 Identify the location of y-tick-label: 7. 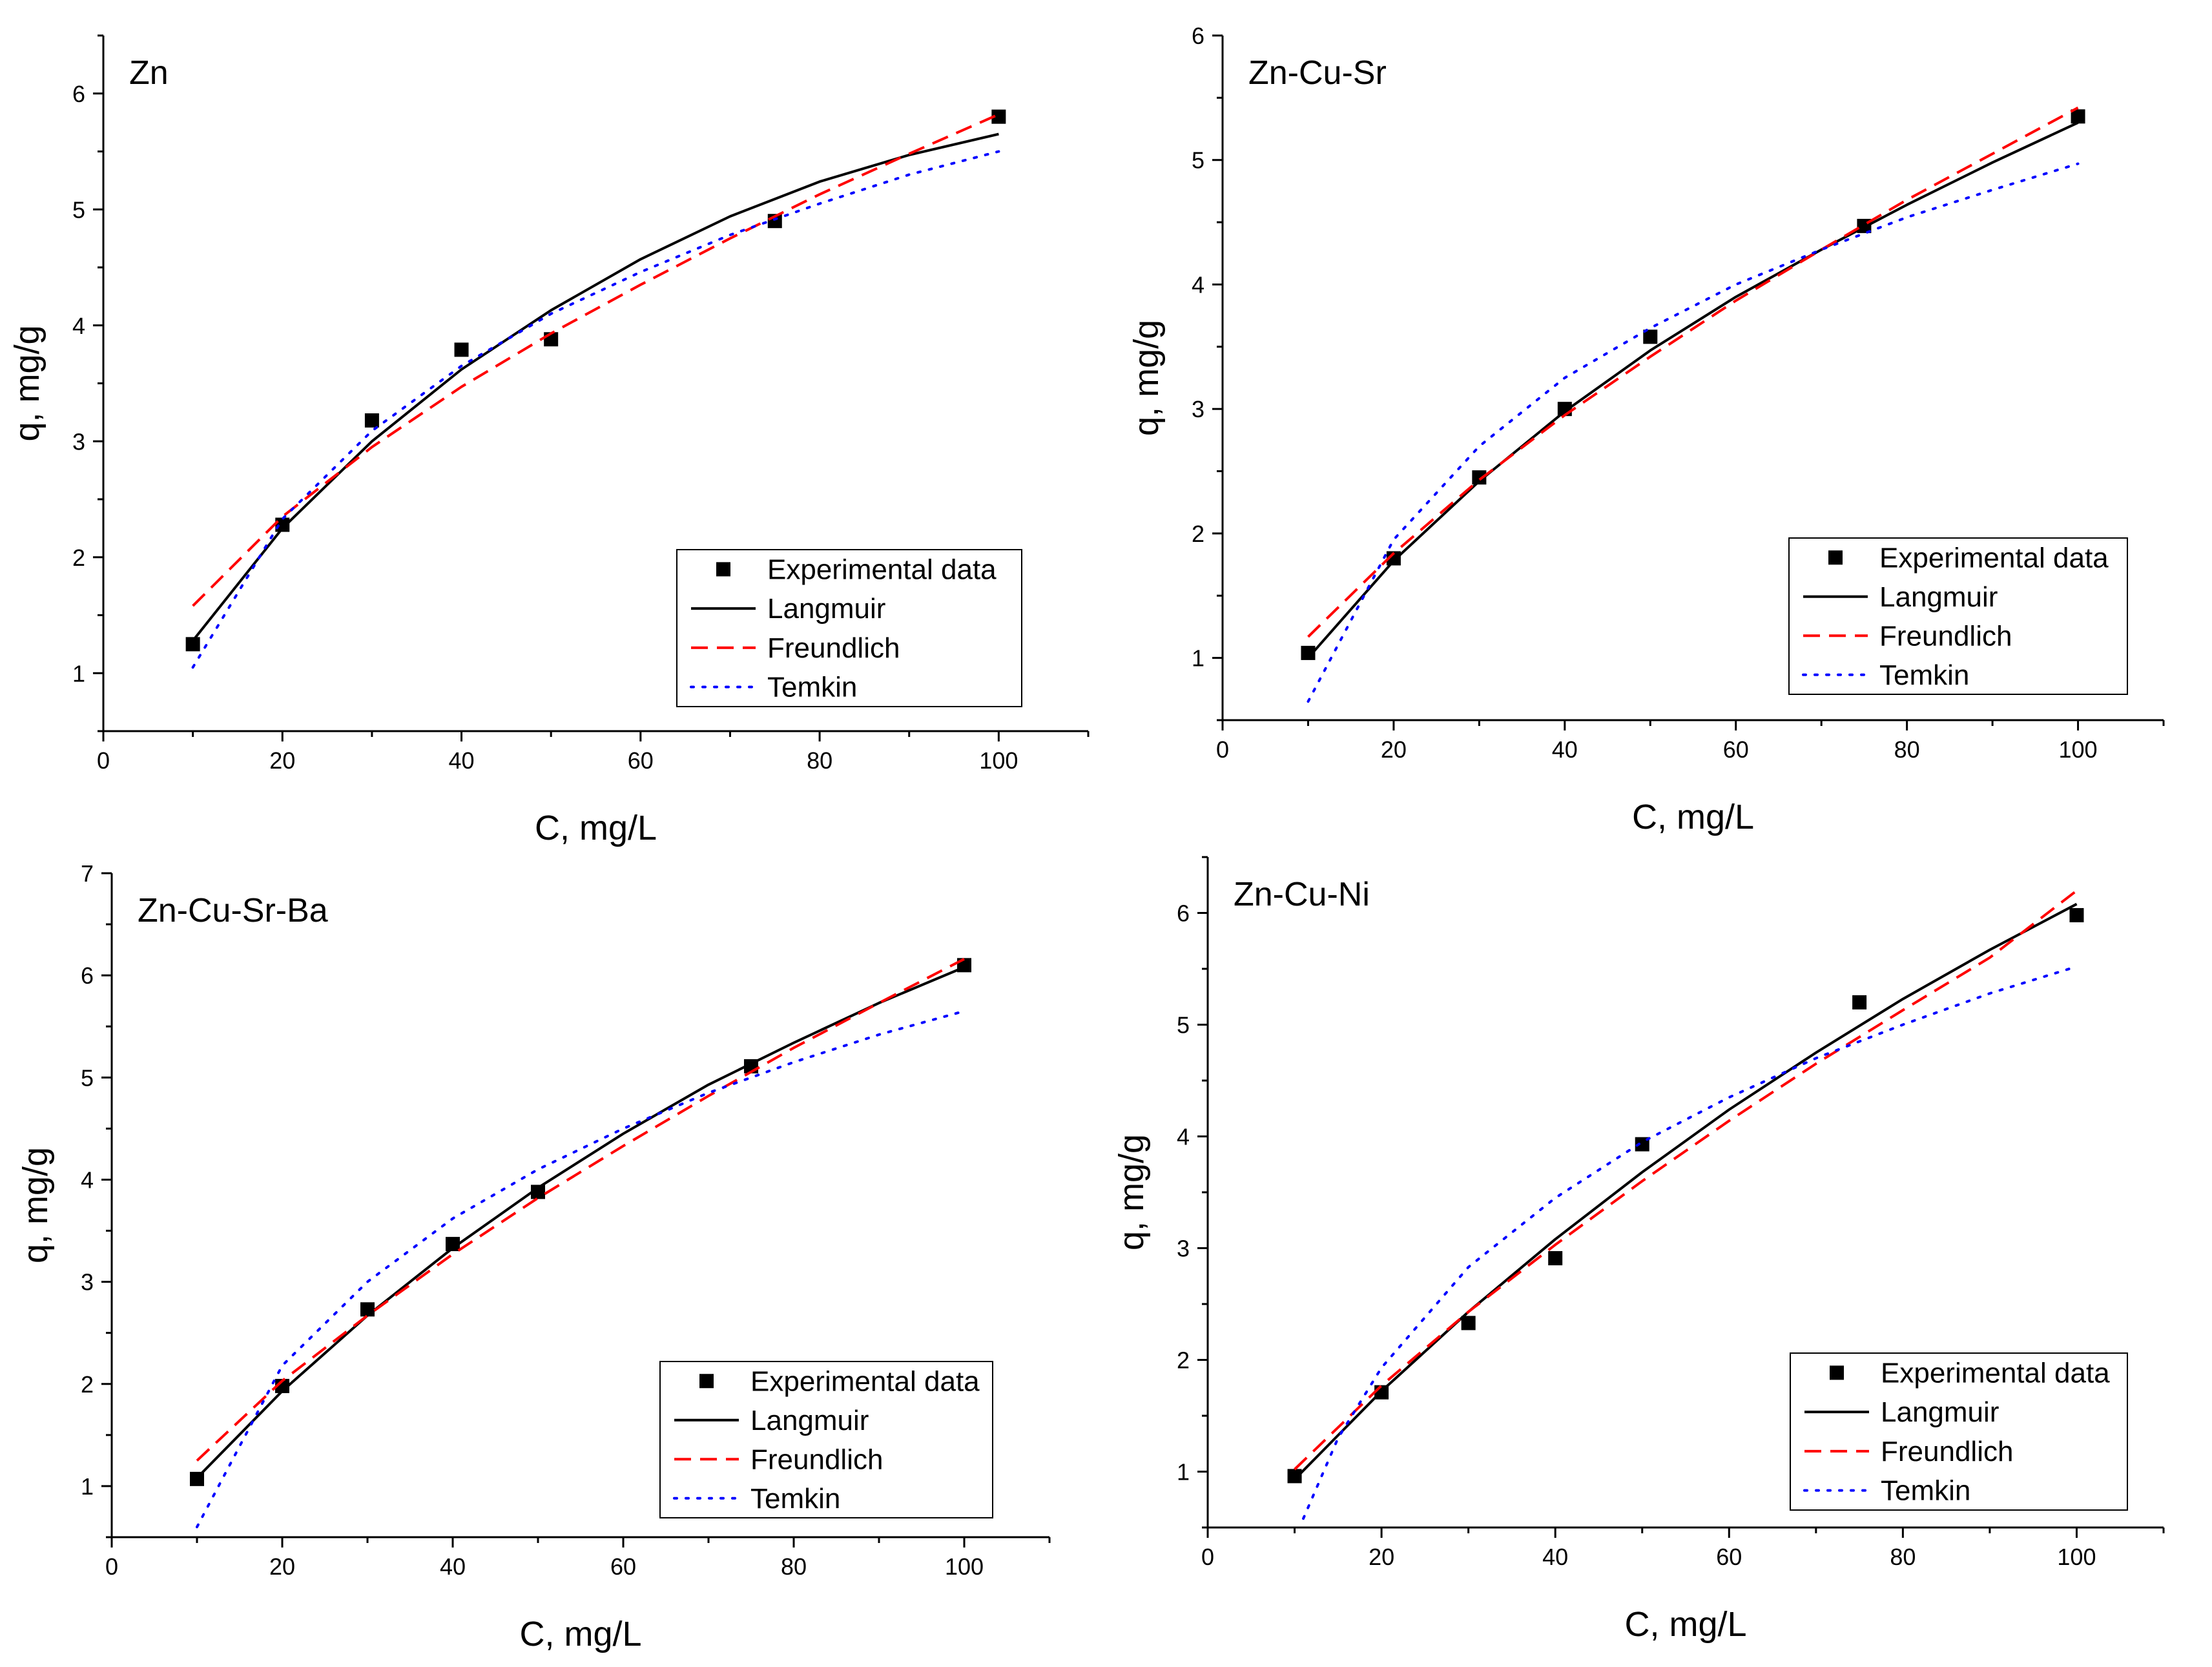
(87, 873).